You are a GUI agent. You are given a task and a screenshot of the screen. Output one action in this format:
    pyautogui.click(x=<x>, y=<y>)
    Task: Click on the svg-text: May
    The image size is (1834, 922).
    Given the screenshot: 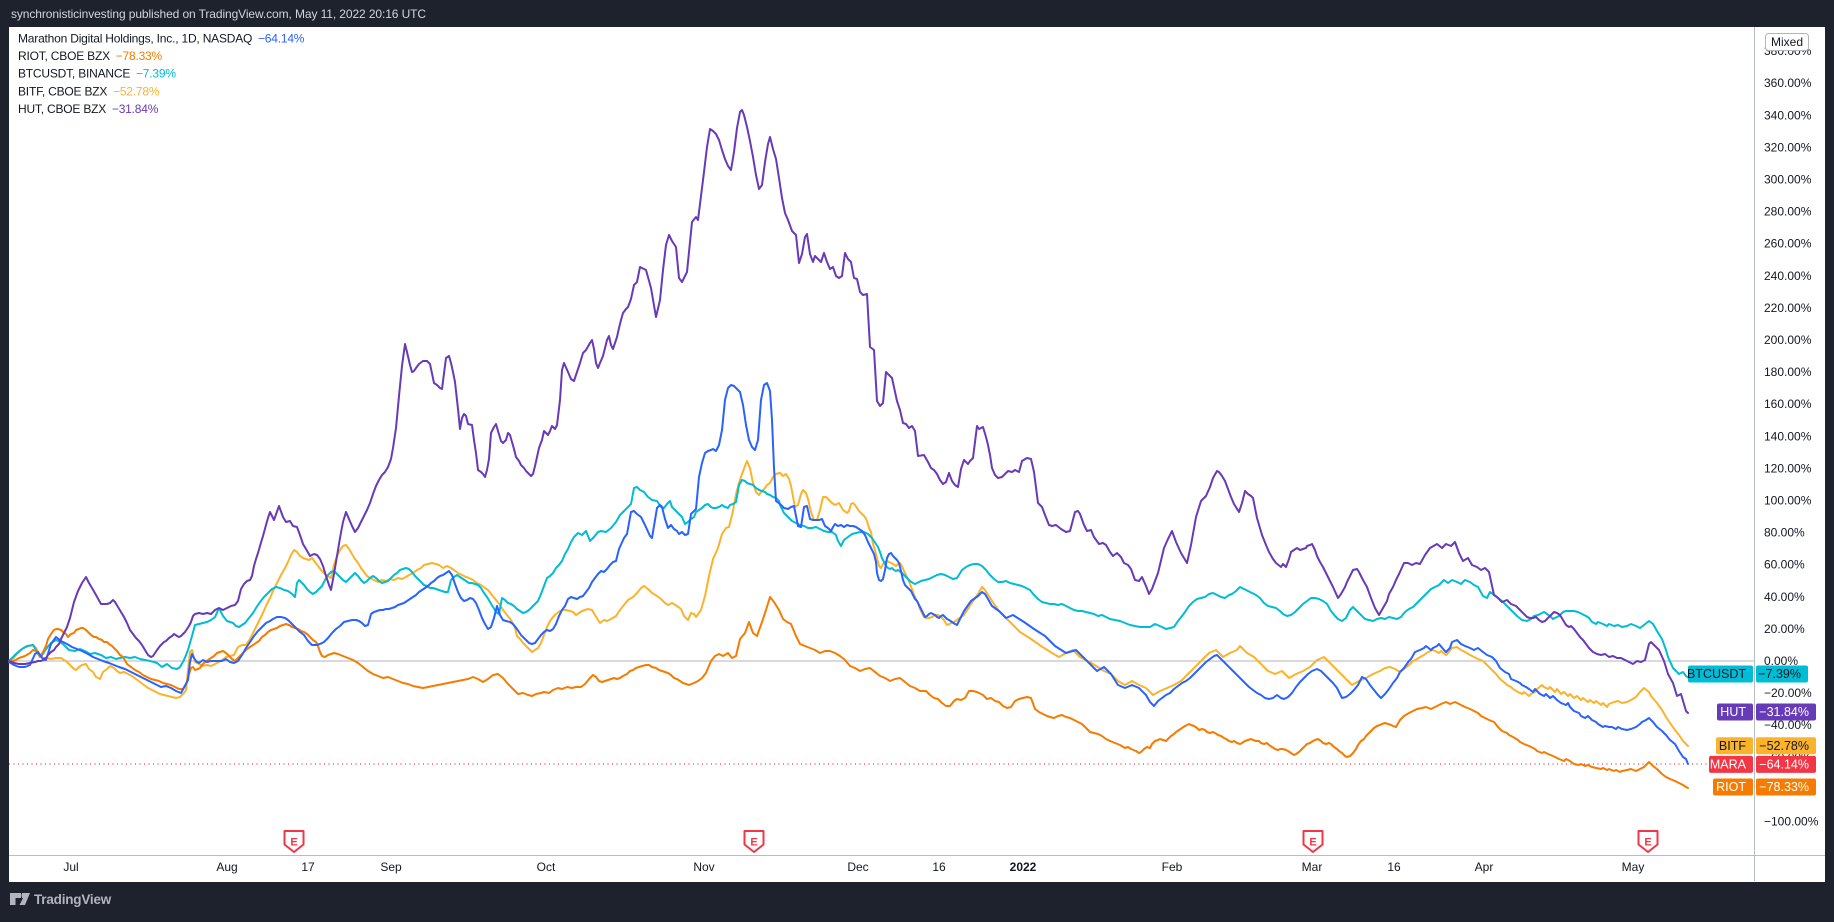 What is the action you would take?
    pyautogui.click(x=1633, y=867)
    